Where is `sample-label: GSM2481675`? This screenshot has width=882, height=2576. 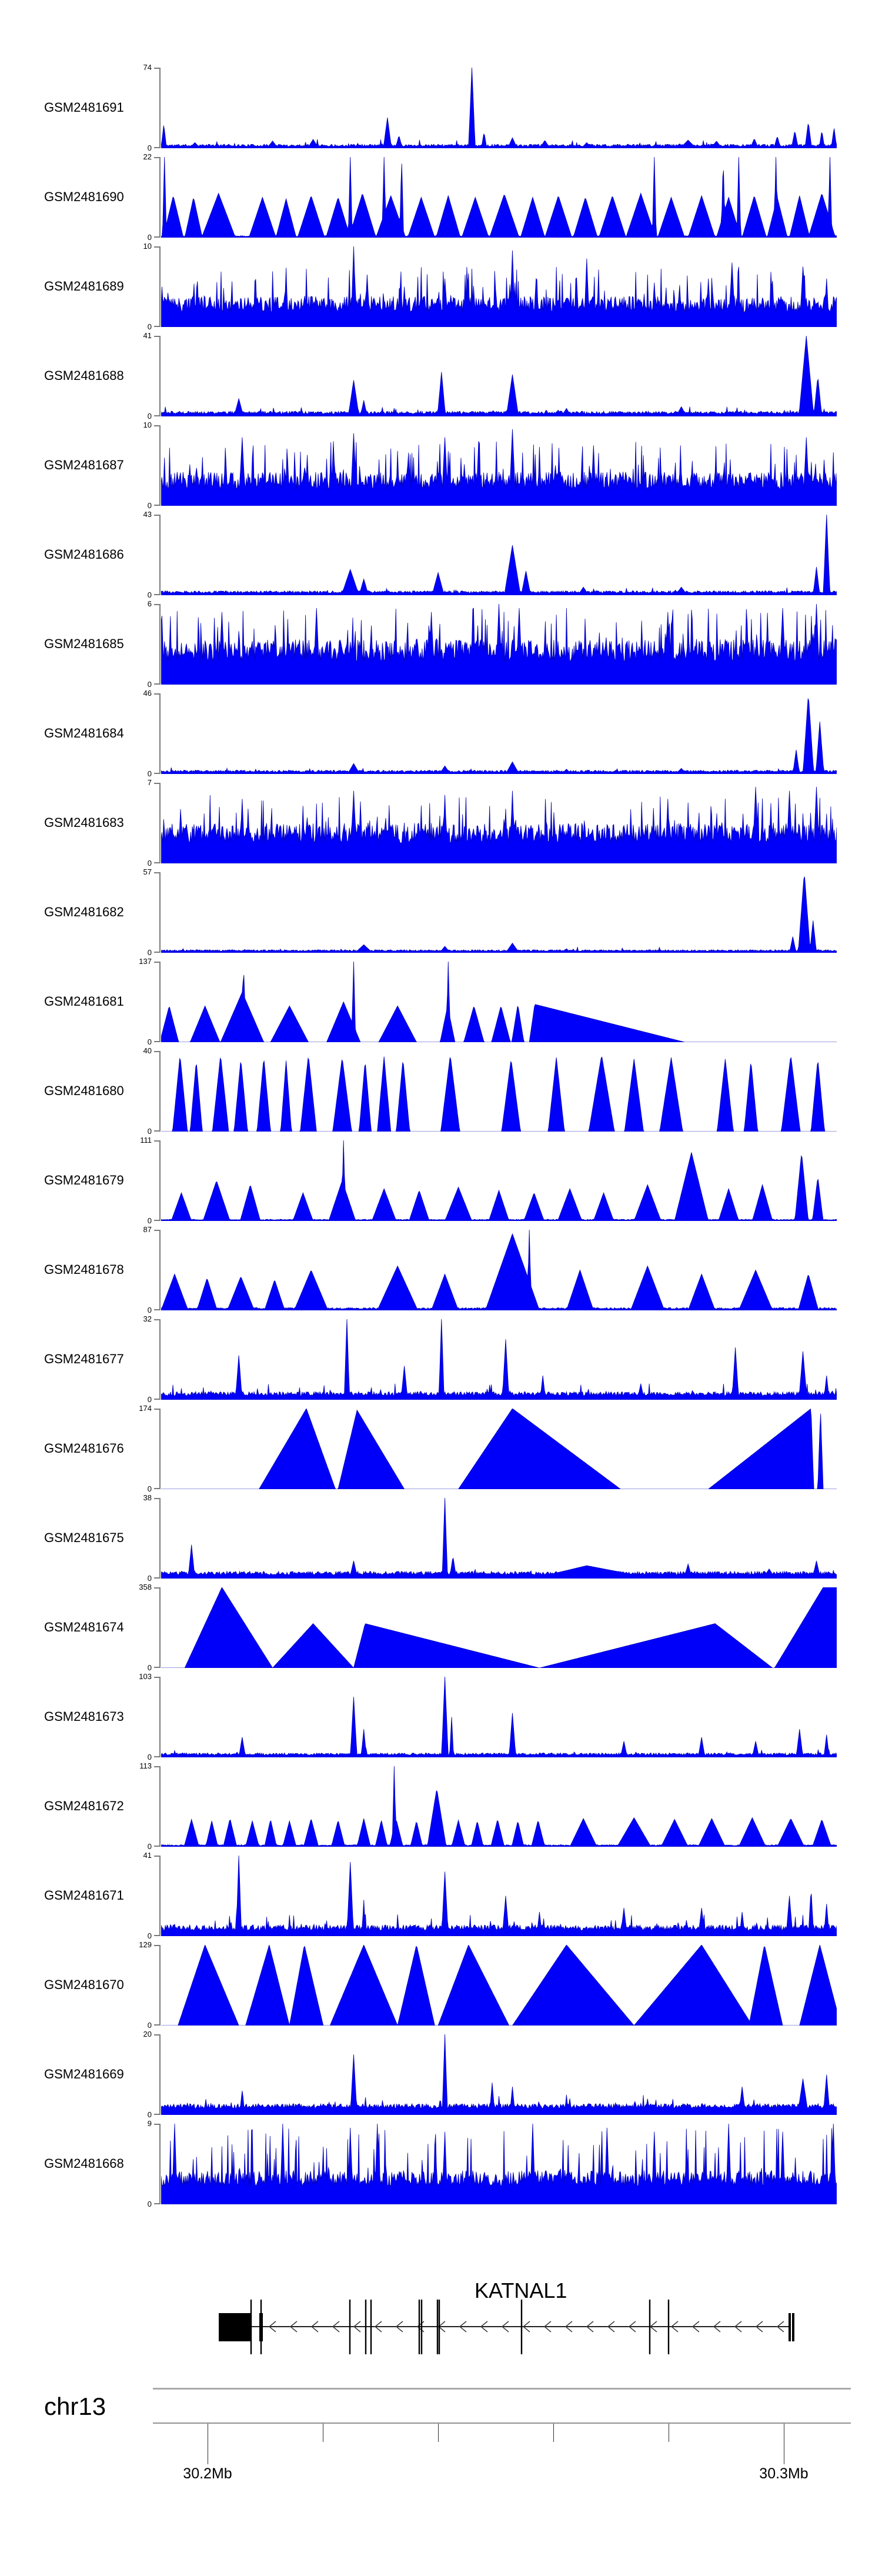 sample-label: GSM2481675 is located at coordinates (84, 1537).